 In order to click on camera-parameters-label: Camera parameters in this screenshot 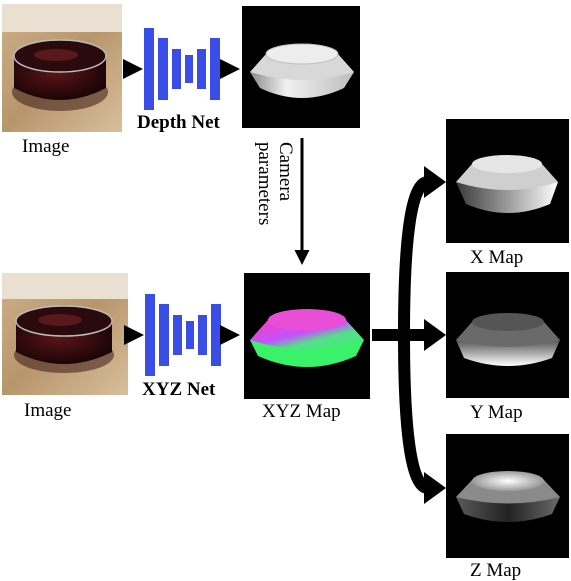, I will do `click(275, 183)`.